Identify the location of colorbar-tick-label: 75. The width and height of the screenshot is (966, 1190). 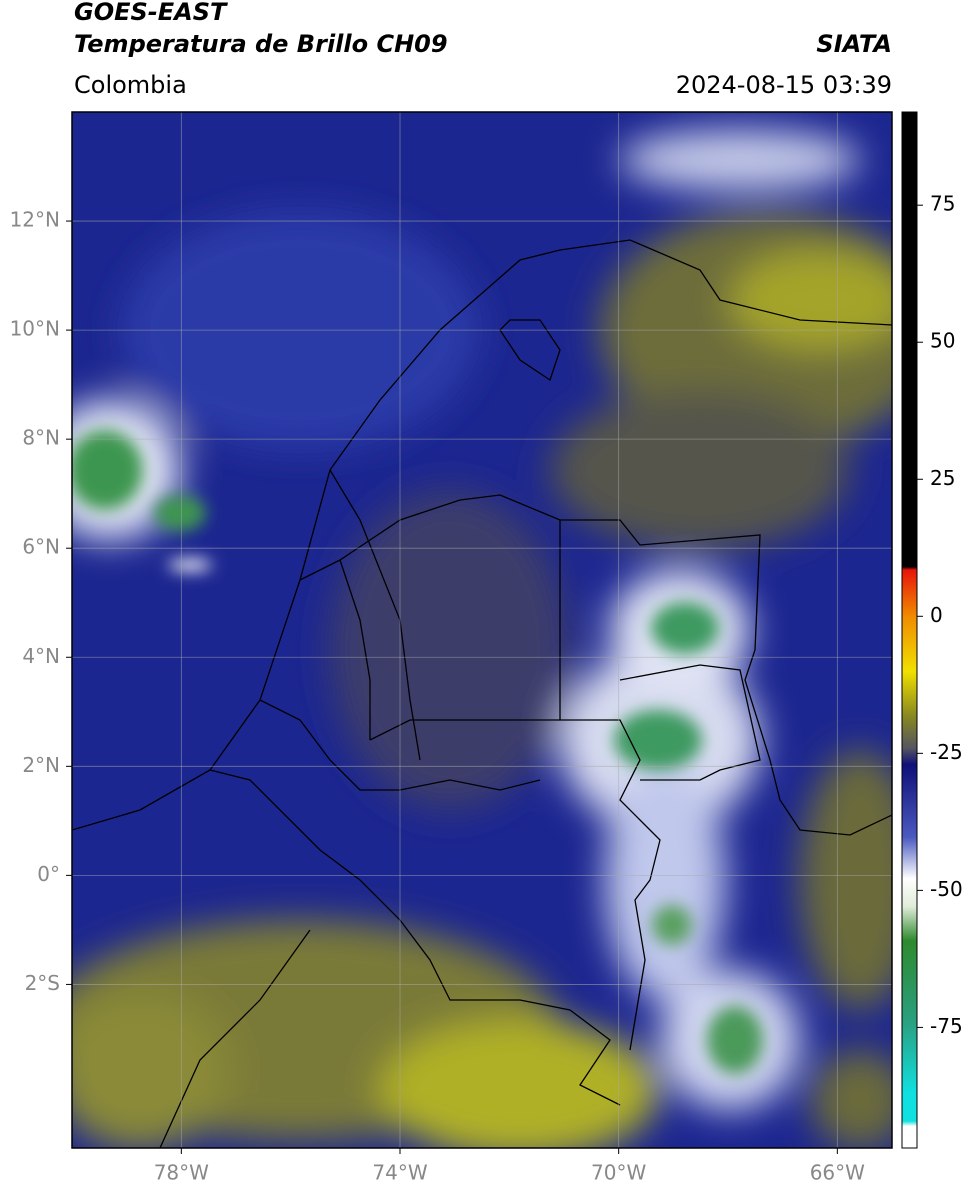
(942, 204).